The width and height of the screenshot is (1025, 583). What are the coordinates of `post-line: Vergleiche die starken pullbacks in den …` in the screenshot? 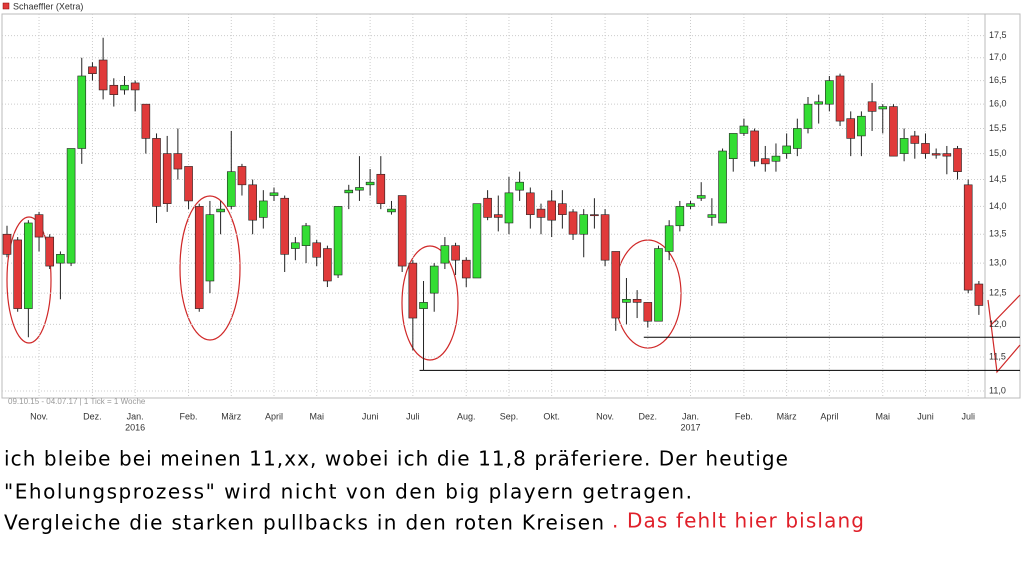 It's located at (304, 523).